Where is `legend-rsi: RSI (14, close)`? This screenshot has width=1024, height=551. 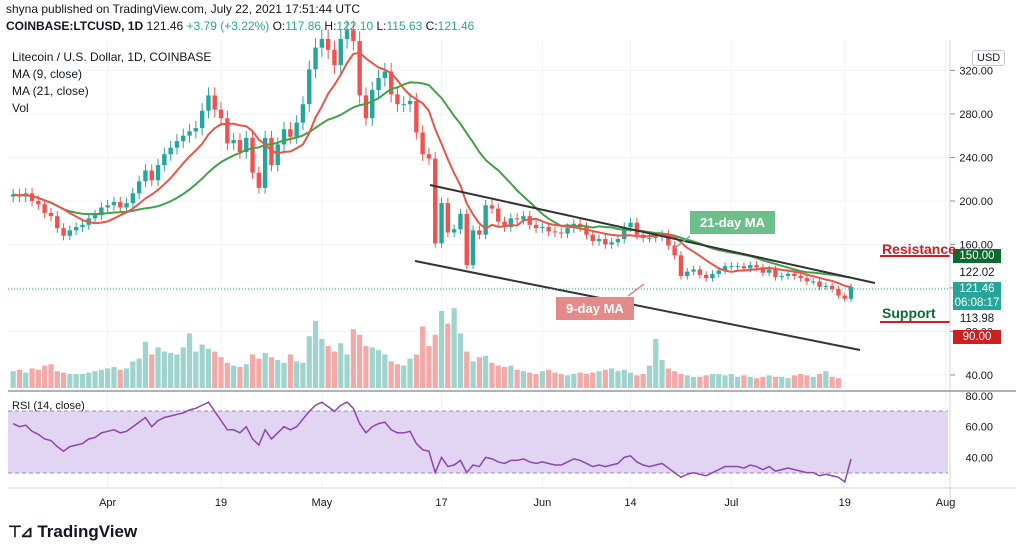 legend-rsi: RSI (14, close) is located at coordinates (48, 406).